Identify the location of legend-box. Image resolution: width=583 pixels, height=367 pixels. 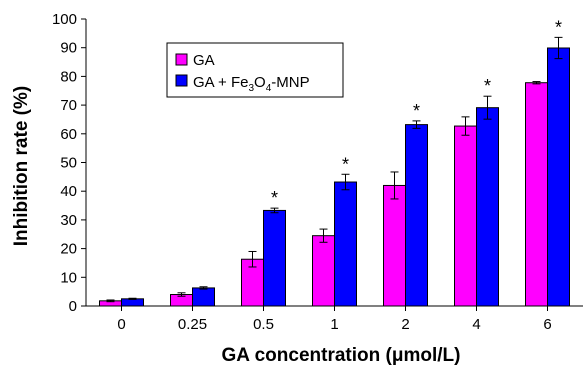
(255, 70).